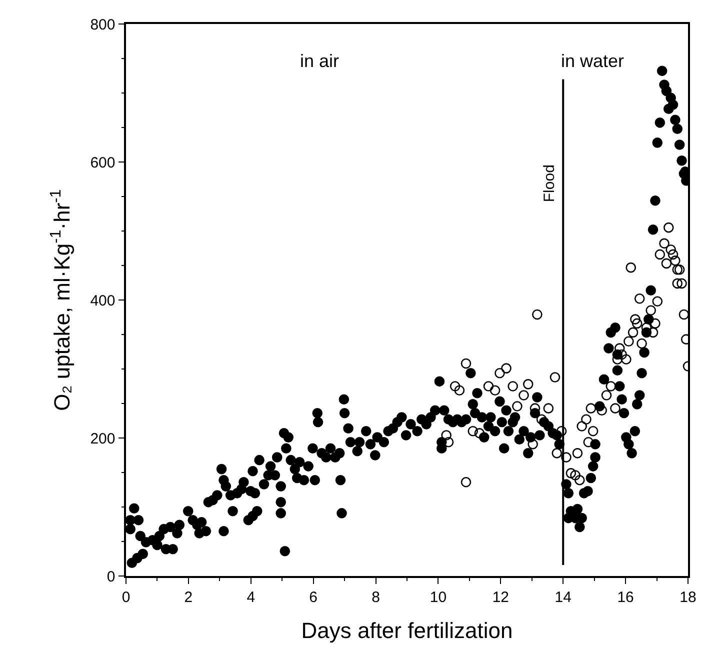  I want to click on y-tick-label: 800, so click(103, 25).